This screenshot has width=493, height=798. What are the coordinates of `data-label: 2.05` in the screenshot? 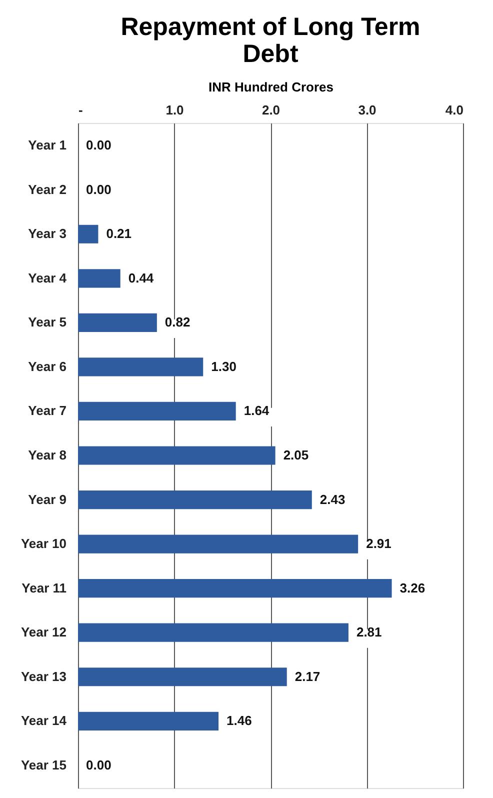 It's located at (296, 455).